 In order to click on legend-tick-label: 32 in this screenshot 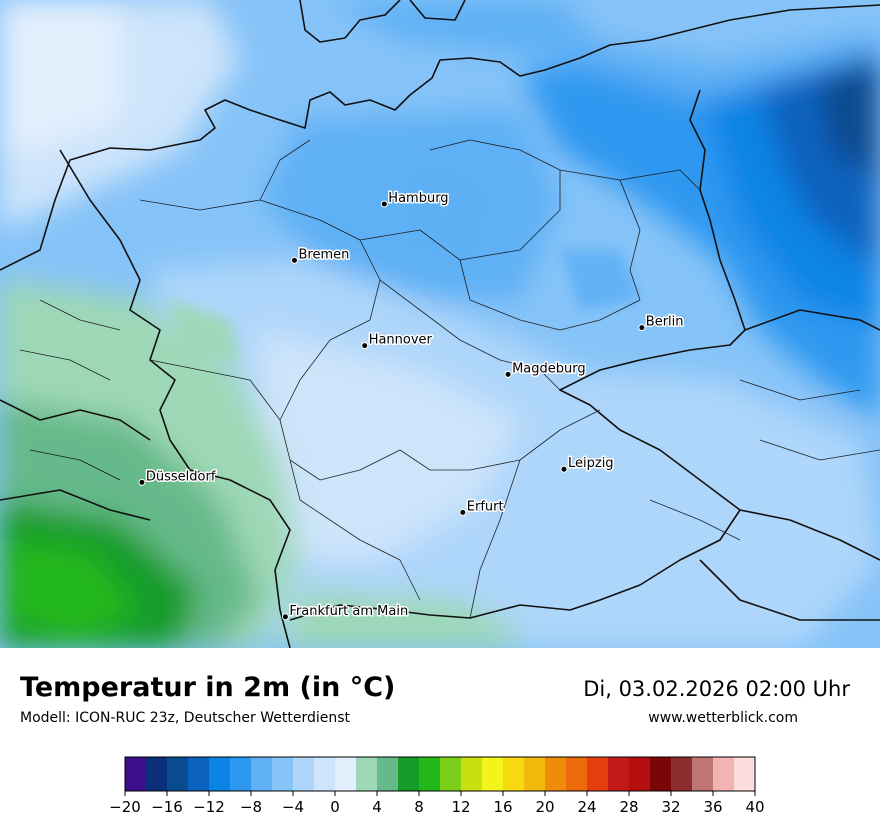, I will do `click(670, 807)`.